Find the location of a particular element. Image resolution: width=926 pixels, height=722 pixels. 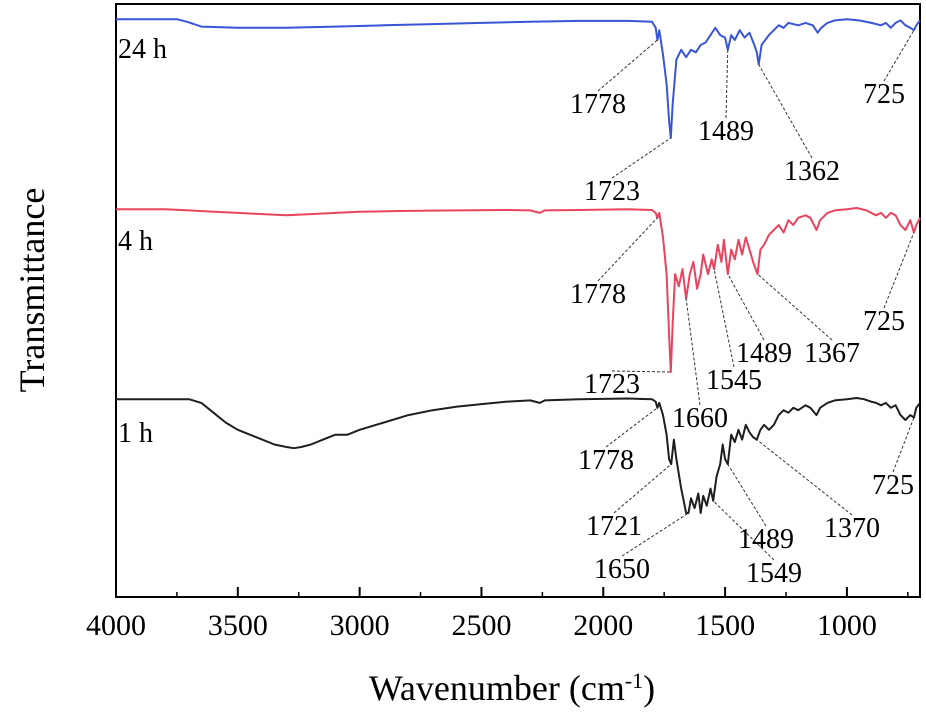

annotation-1h-1549: 1549 is located at coordinates (774, 573).